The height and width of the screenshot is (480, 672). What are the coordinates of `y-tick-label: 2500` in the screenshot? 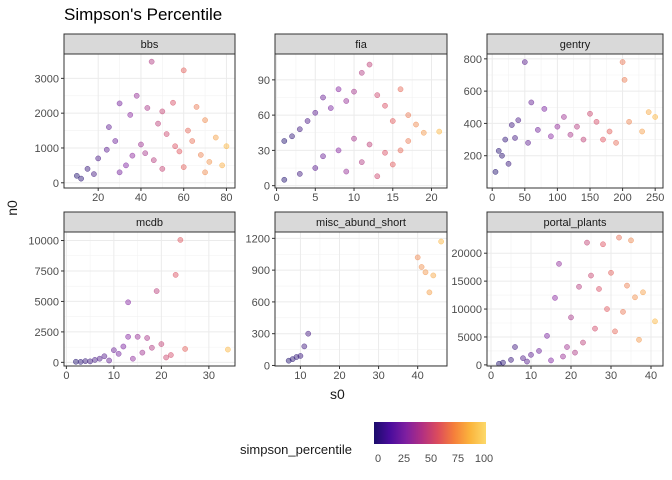 It's located at (47, 333).